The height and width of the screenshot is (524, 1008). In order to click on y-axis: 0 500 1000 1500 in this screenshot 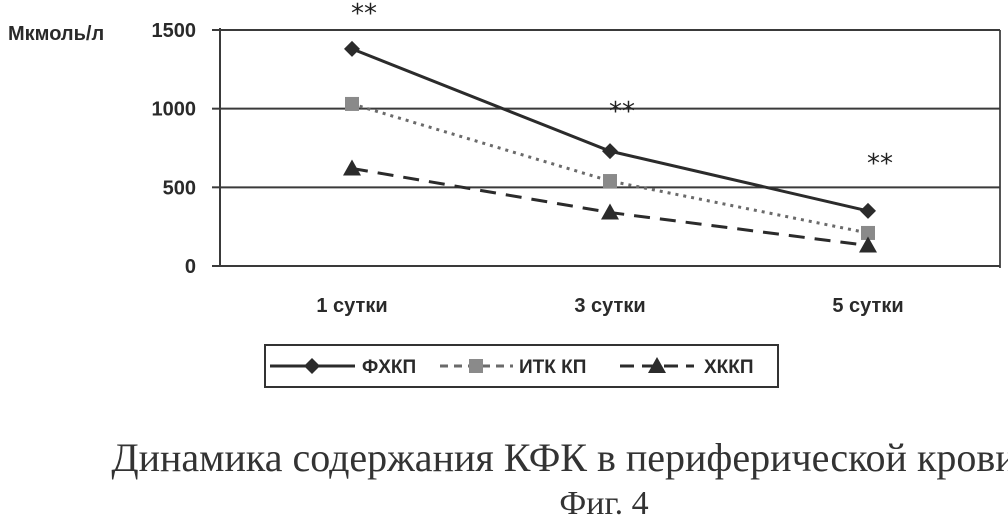, I will do `click(186, 149)`.